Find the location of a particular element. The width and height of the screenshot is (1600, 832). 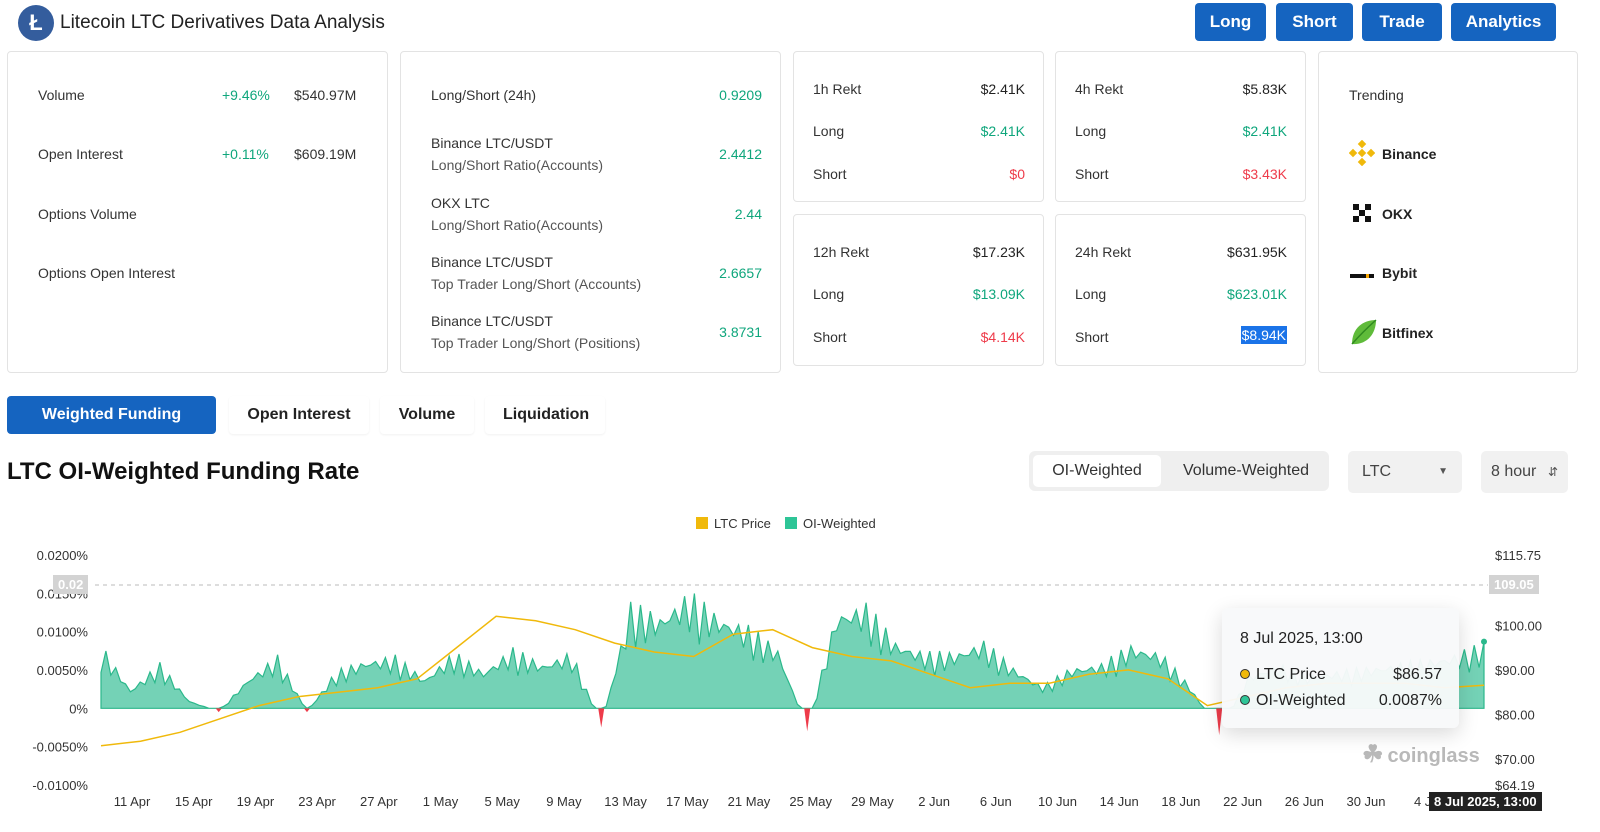

rekt-short-value: $4.14K is located at coordinates (1002, 337).